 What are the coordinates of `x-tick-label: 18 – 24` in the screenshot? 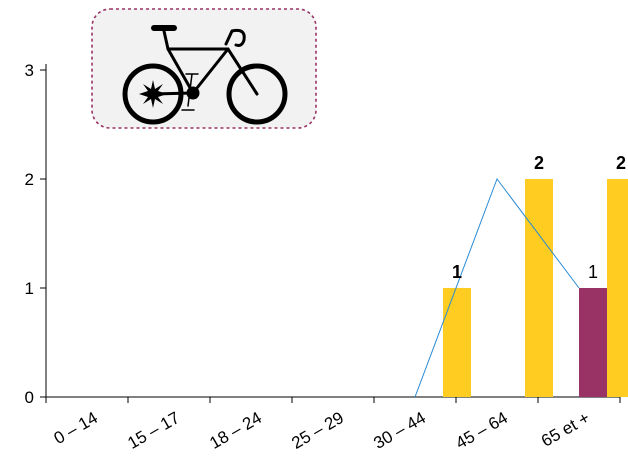 It's located at (235, 430).